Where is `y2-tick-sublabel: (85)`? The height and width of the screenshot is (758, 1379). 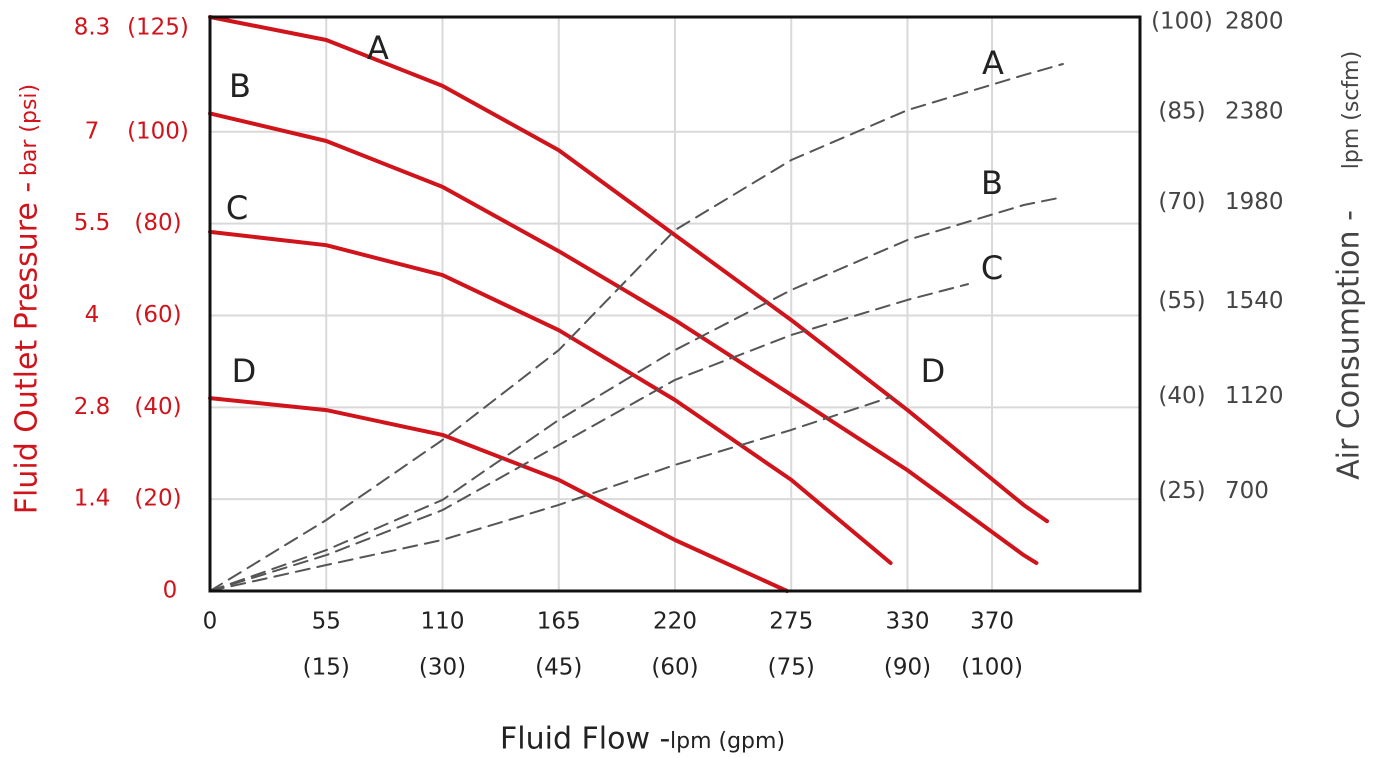 y2-tick-sublabel: (85) is located at coordinates (1181, 111).